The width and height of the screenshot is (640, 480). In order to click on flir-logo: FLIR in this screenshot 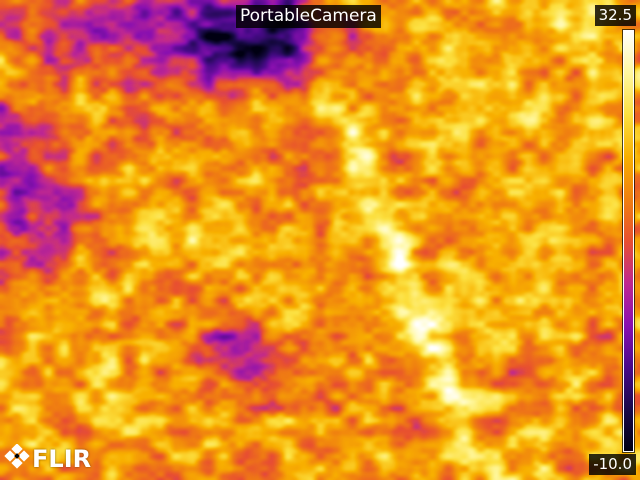, I will do `click(51, 459)`.